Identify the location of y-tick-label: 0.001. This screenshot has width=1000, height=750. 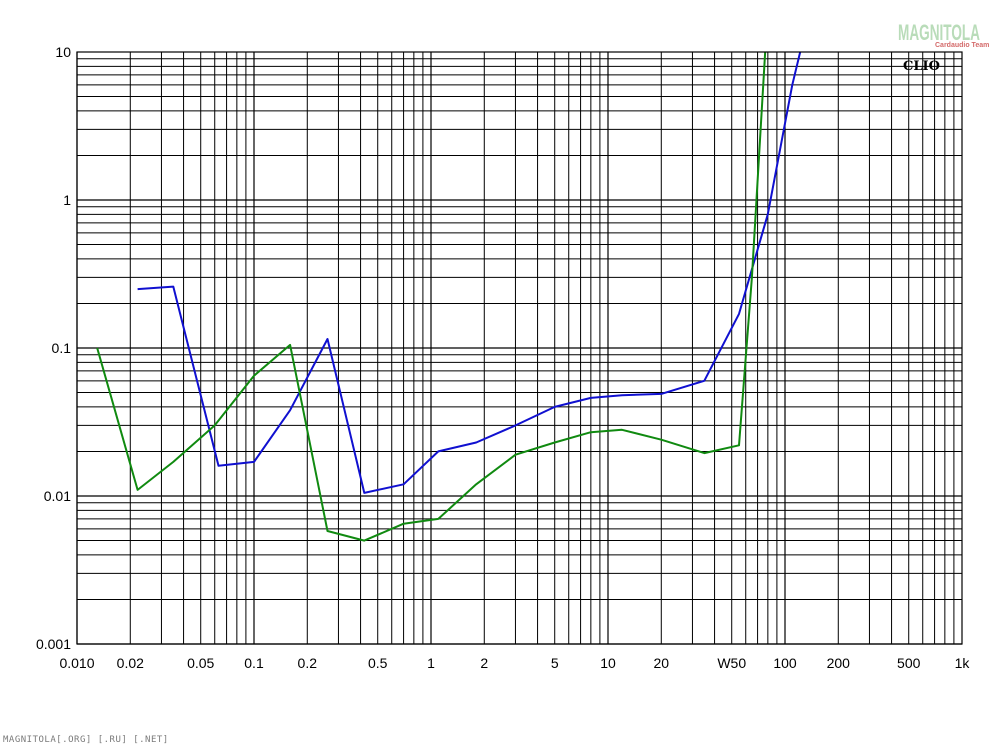
(53, 644).